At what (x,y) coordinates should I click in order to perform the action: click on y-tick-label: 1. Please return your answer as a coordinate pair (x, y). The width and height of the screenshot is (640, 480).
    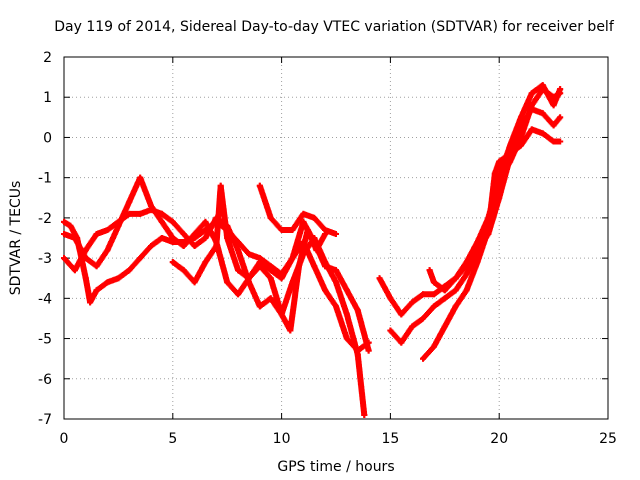
    Looking at the image, I should click on (47, 98).